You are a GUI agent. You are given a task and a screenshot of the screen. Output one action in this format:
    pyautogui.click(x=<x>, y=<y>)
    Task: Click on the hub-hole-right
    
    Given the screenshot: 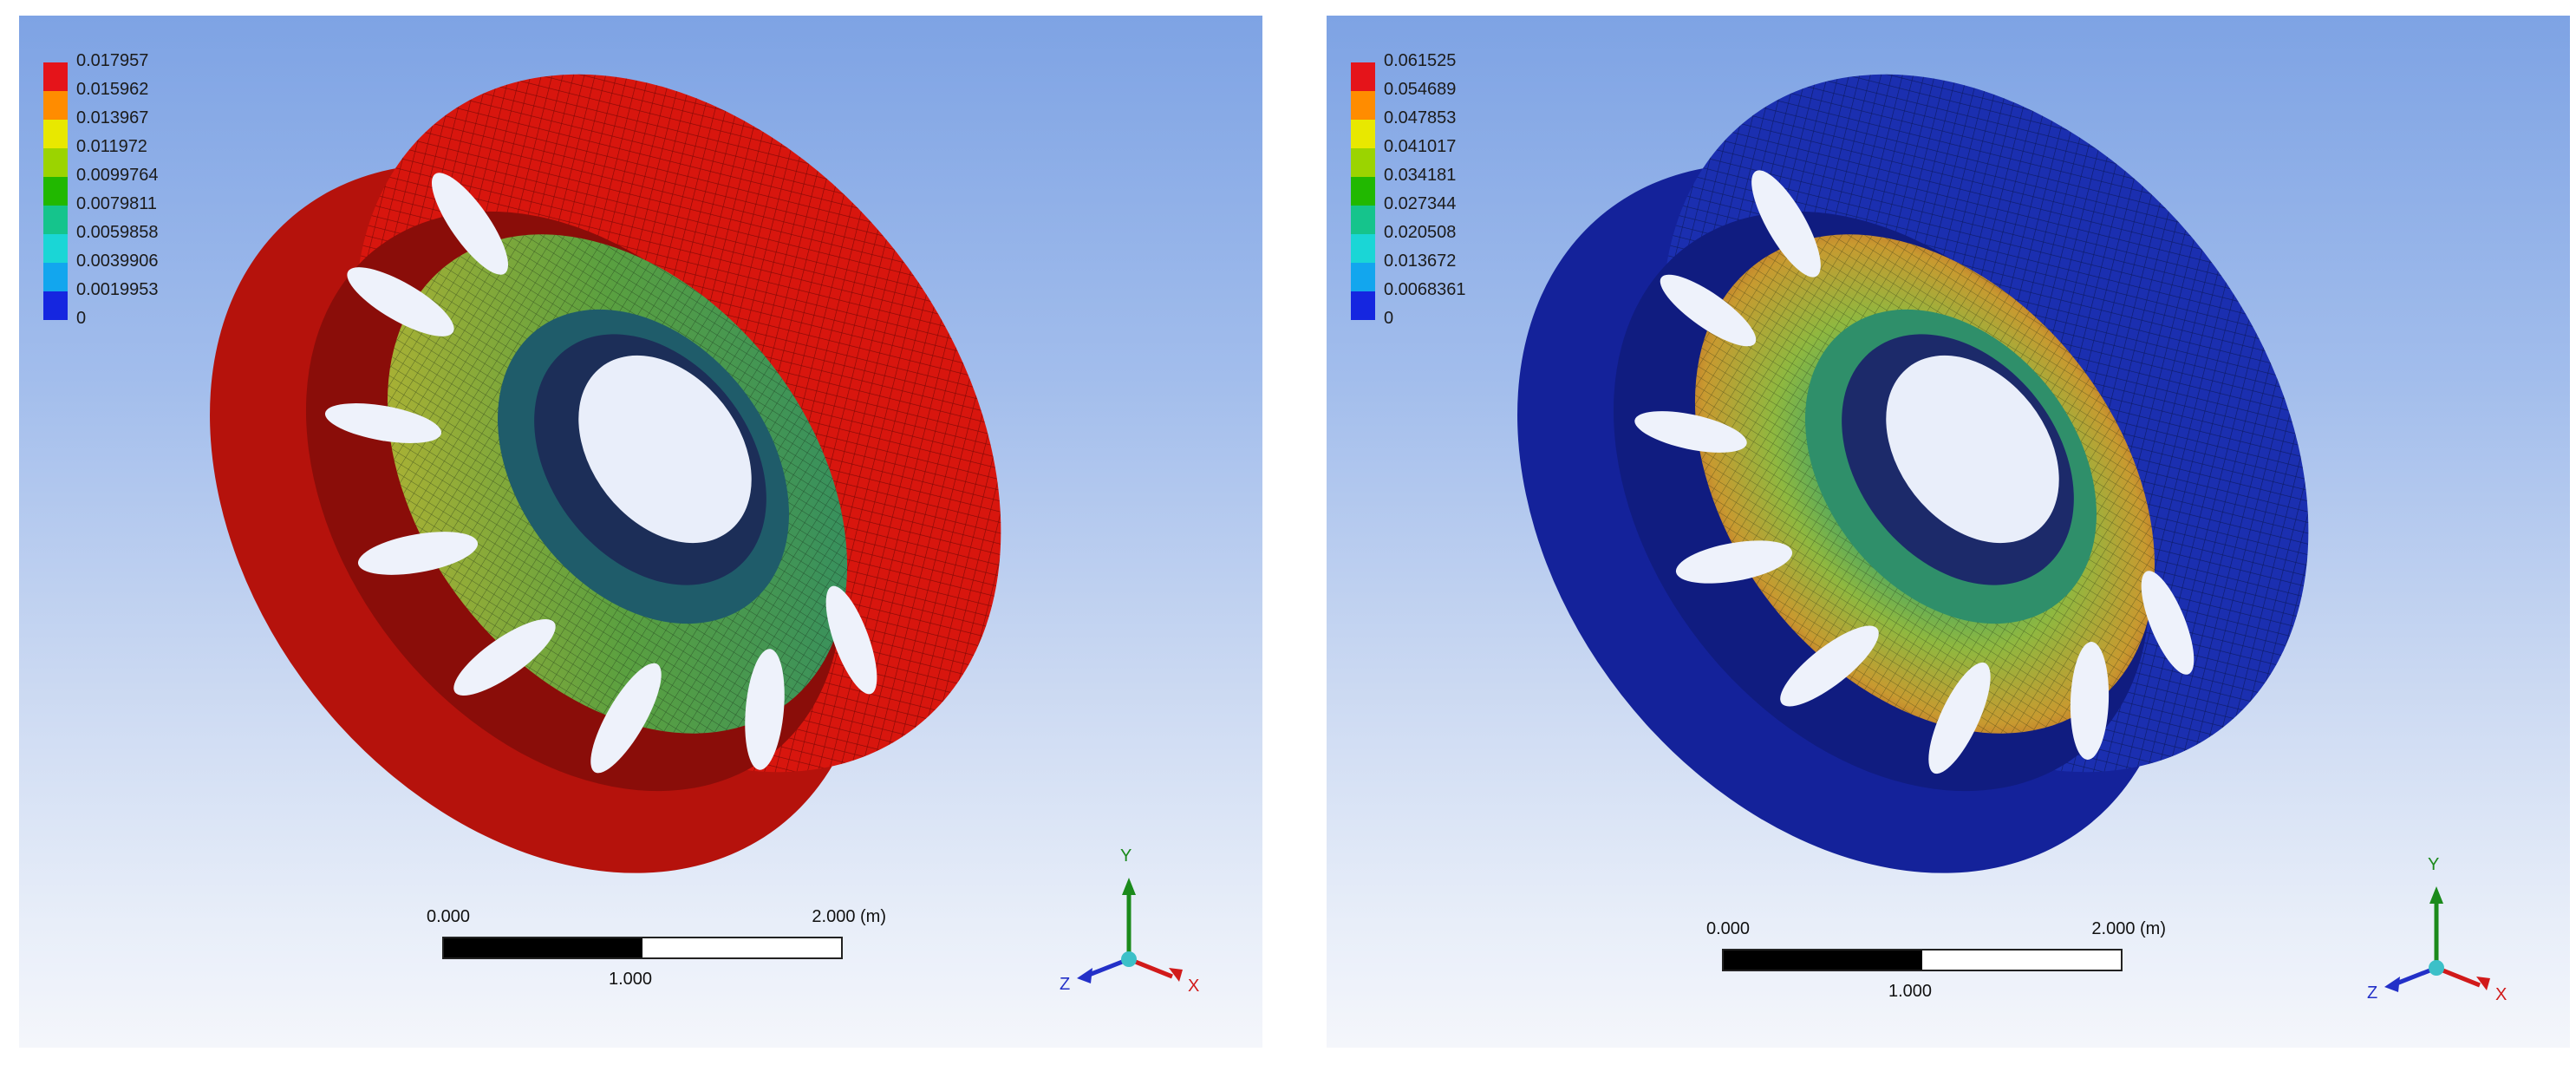 What is the action you would take?
    pyautogui.click(x=1973, y=449)
    